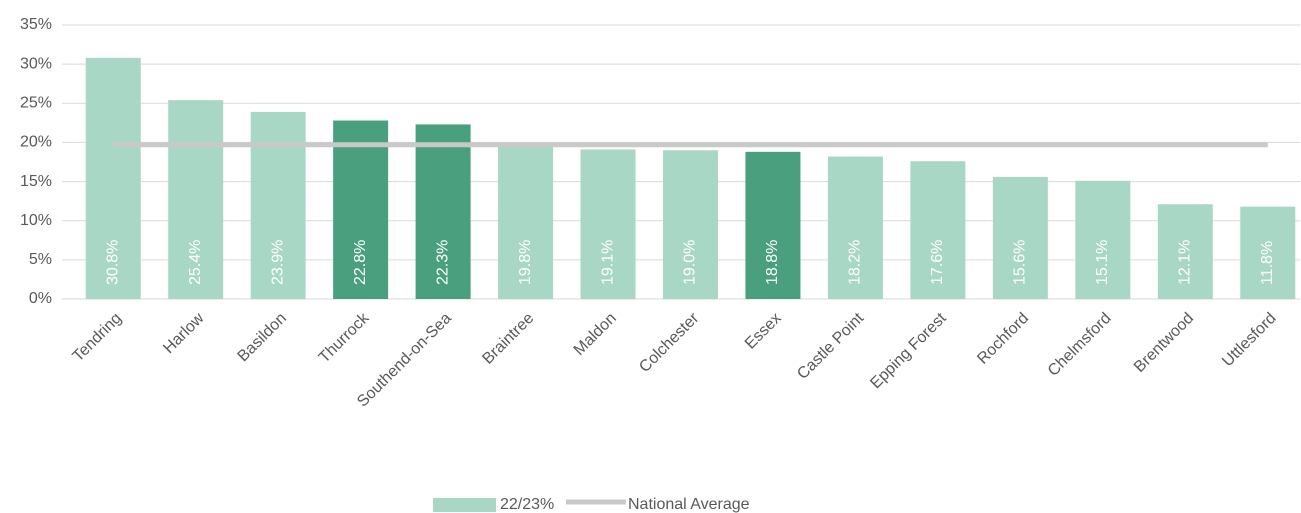 This screenshot has width=1301, height=513. I want to click on y-tick-label: 35%, so click(36, 24).